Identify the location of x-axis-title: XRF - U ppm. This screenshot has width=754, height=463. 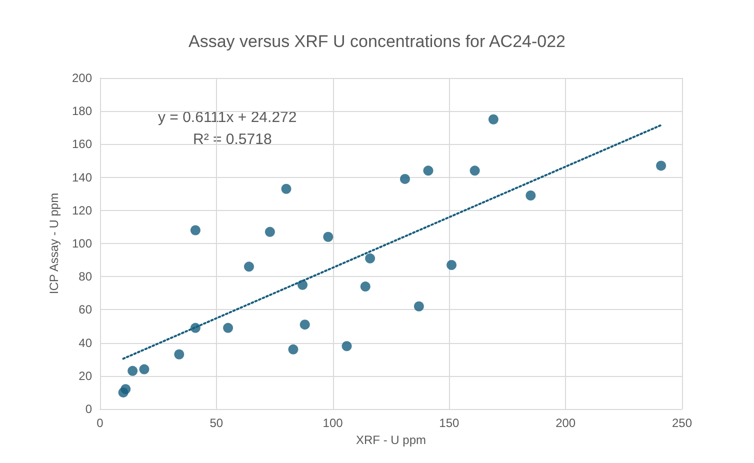
(391, 439).